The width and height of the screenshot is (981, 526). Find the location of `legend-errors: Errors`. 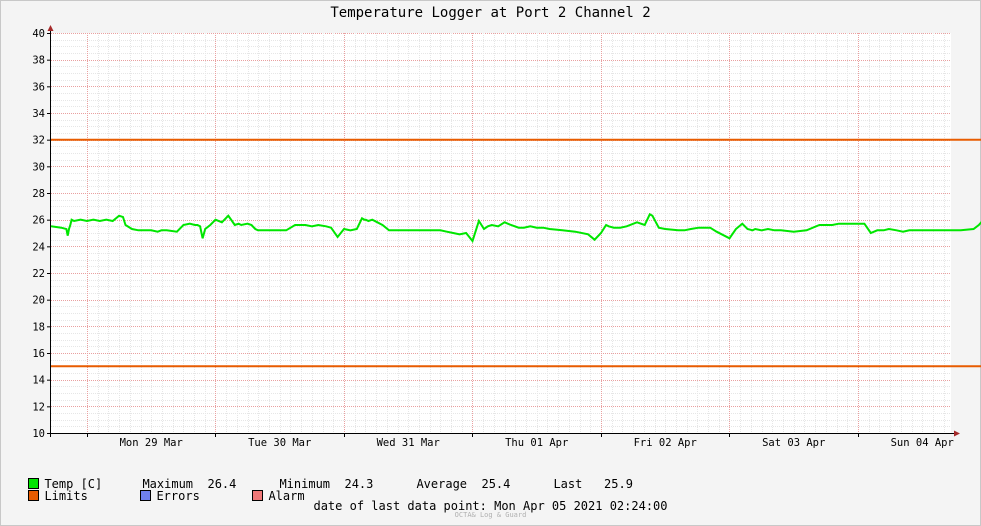

legend-errors: Errors is located at coordinates (163, 489).